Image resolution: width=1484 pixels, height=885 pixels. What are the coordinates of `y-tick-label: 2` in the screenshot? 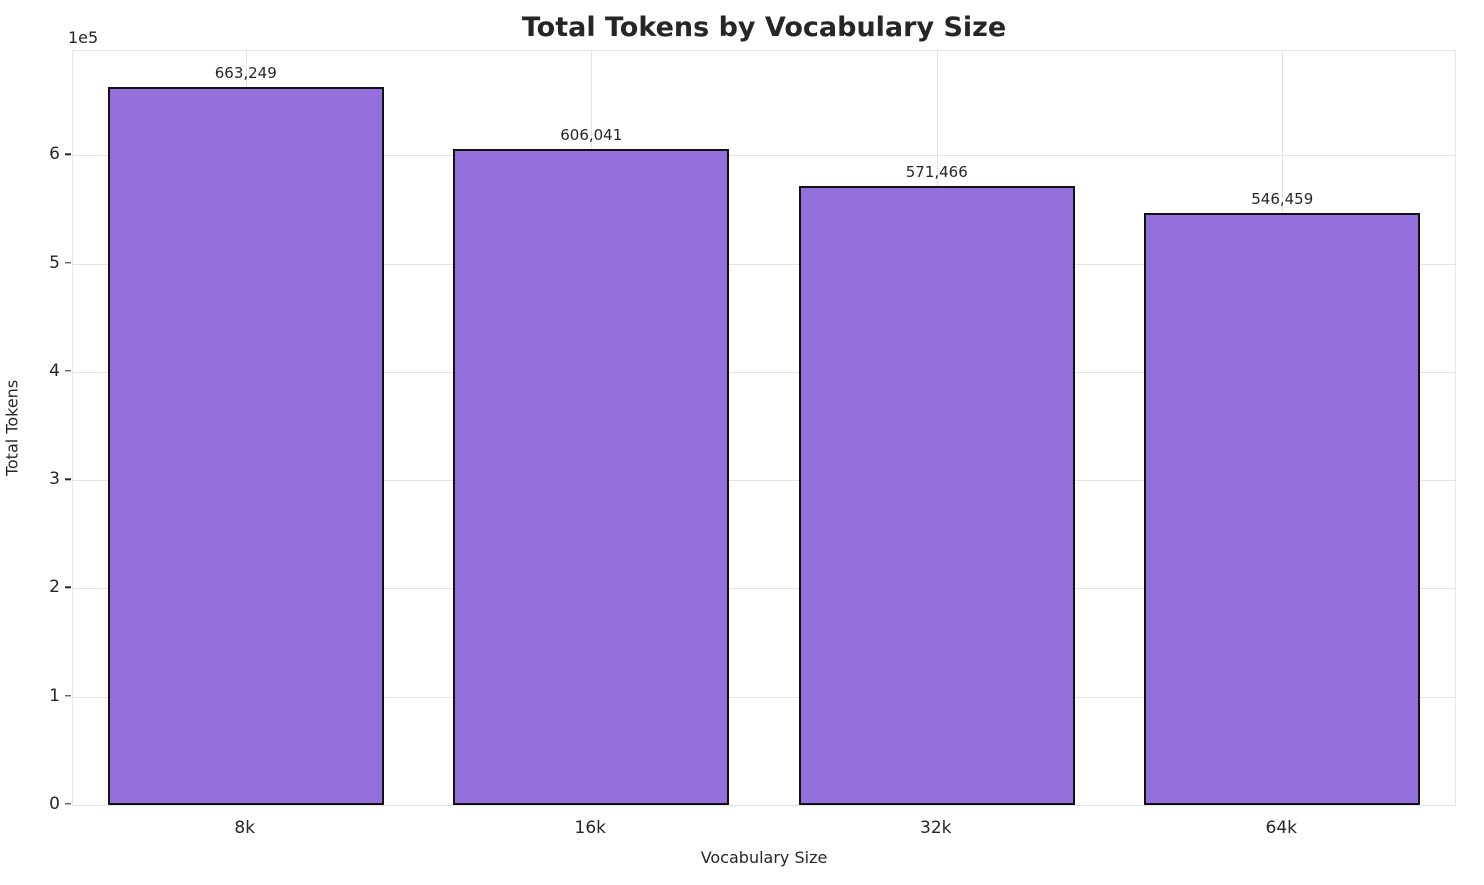 It's located at (54, 587).